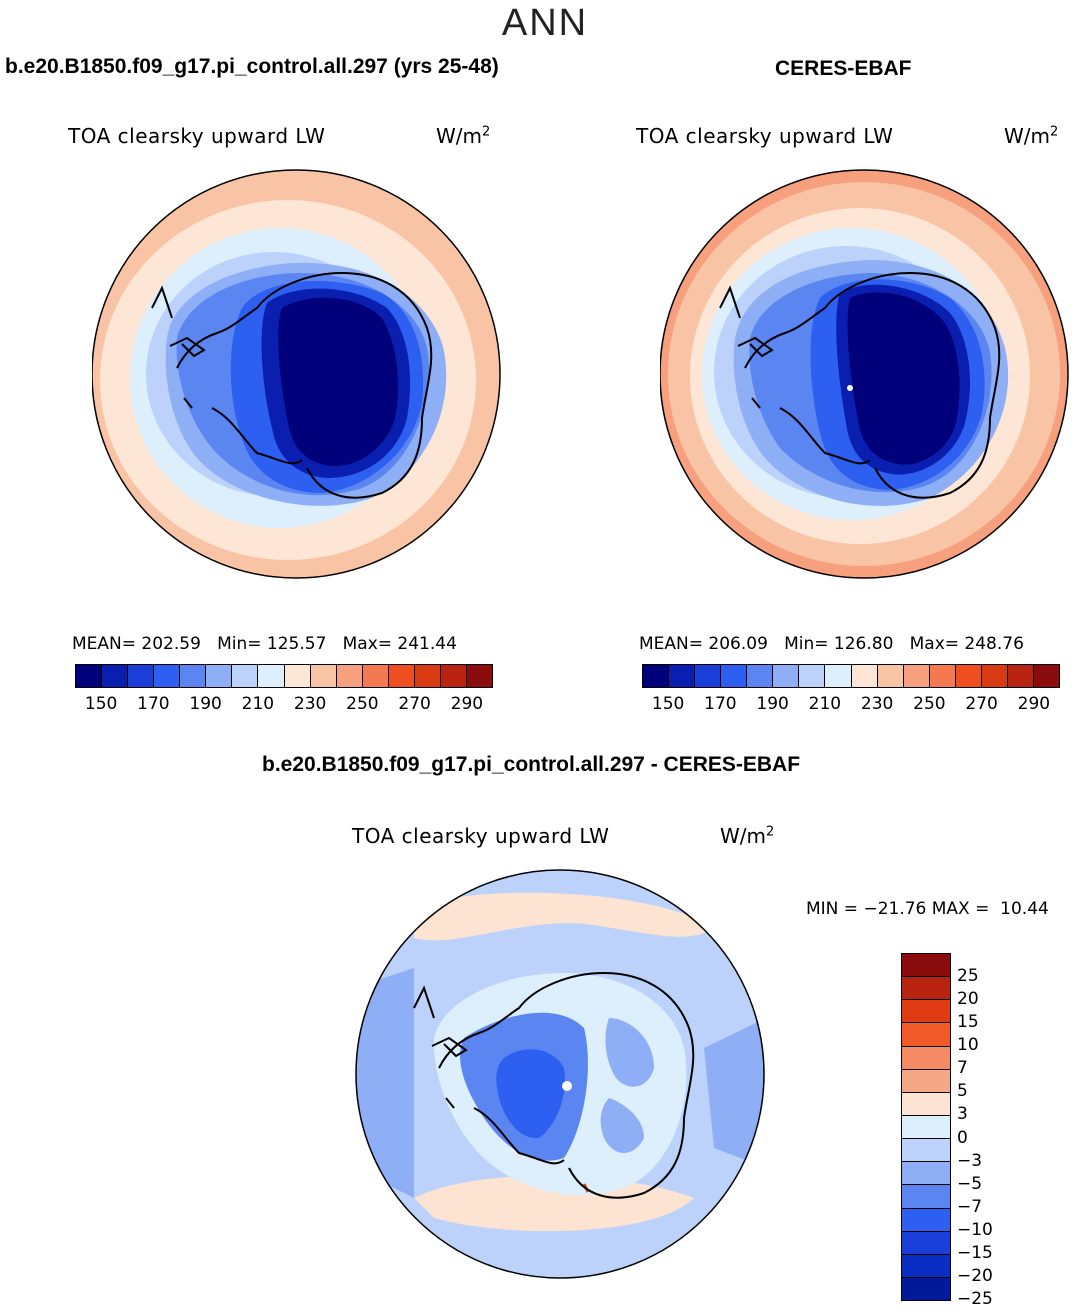  Describe the element at coordinates (970, 1183) in the screenshot. I see `colorbar-tick-label: −5` at that location.